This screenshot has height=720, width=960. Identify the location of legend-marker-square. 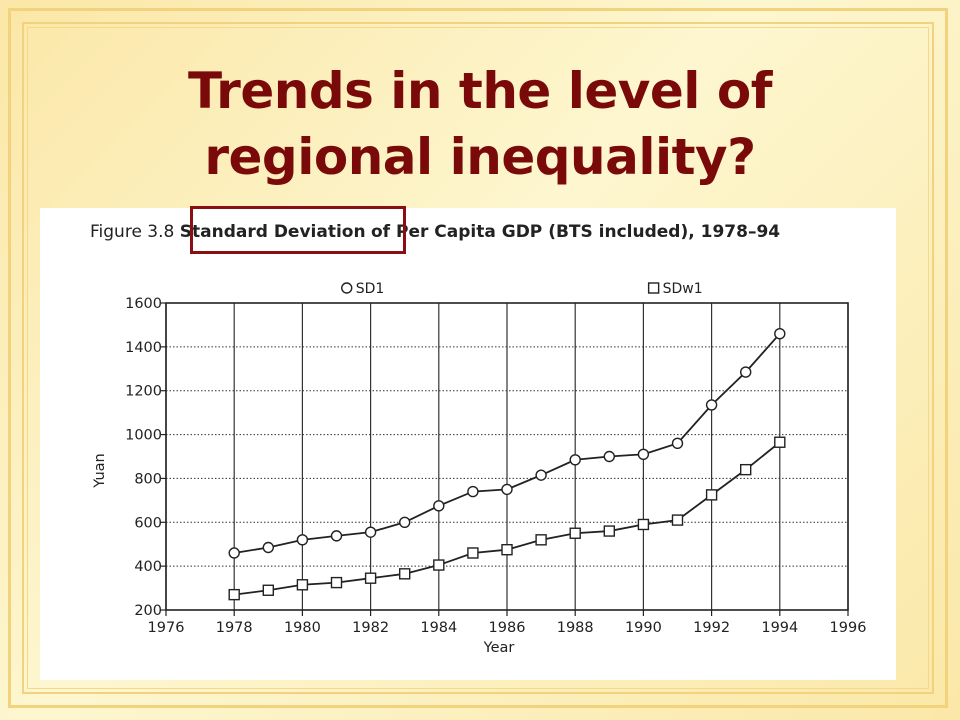
(653, 288).